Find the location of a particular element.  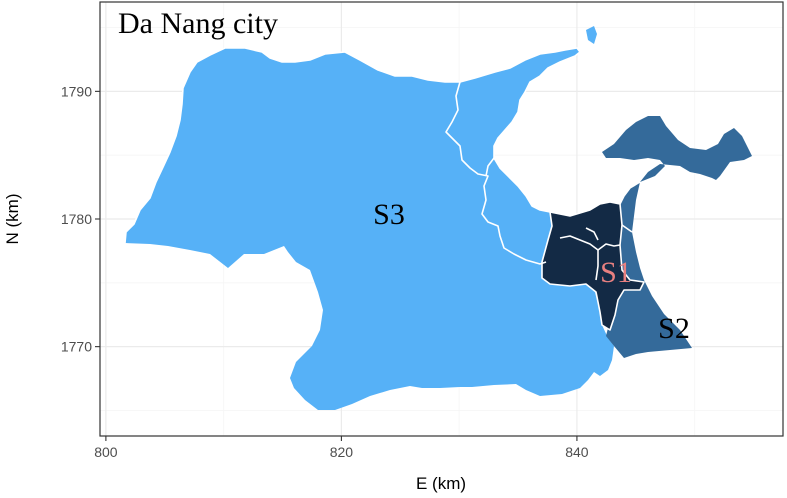

y-tick-label: 1770 is located at coordinates (76, 347).